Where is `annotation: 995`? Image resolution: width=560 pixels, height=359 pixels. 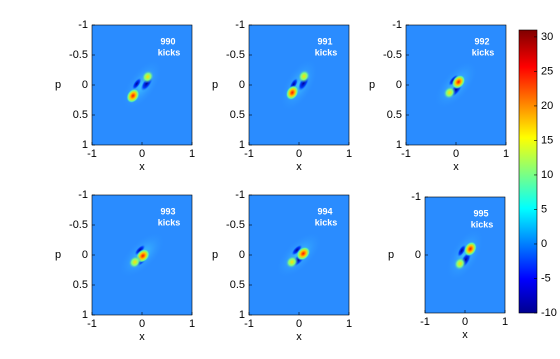 annotation: 995 is located at coordinates (480, 213).